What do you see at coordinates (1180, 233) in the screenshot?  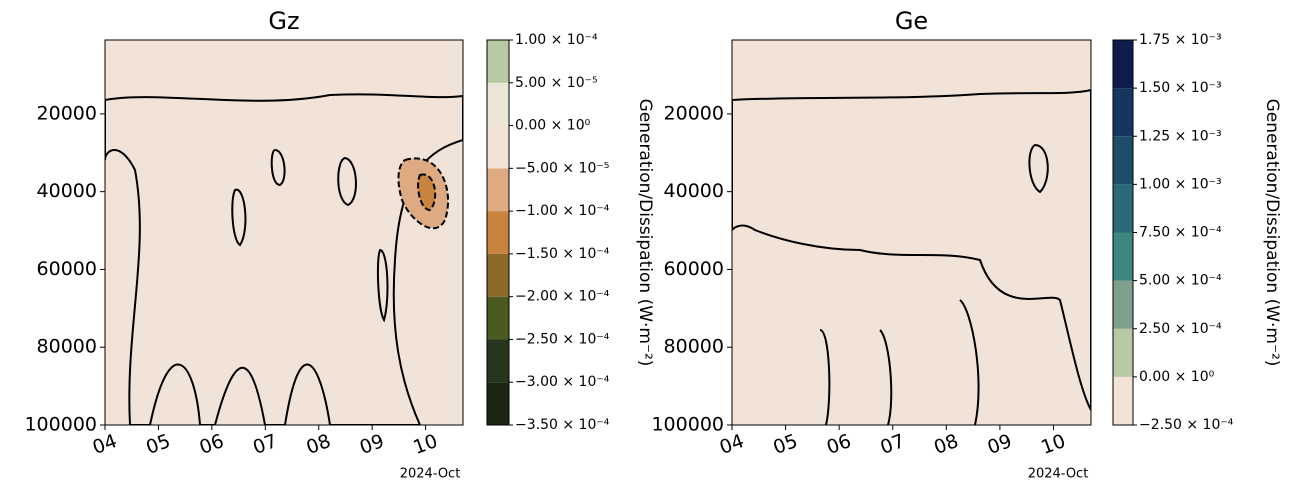 I see `colorbar-tick-label: 7.50 × 10⁻⁴` at bounding box center [1180, 233].